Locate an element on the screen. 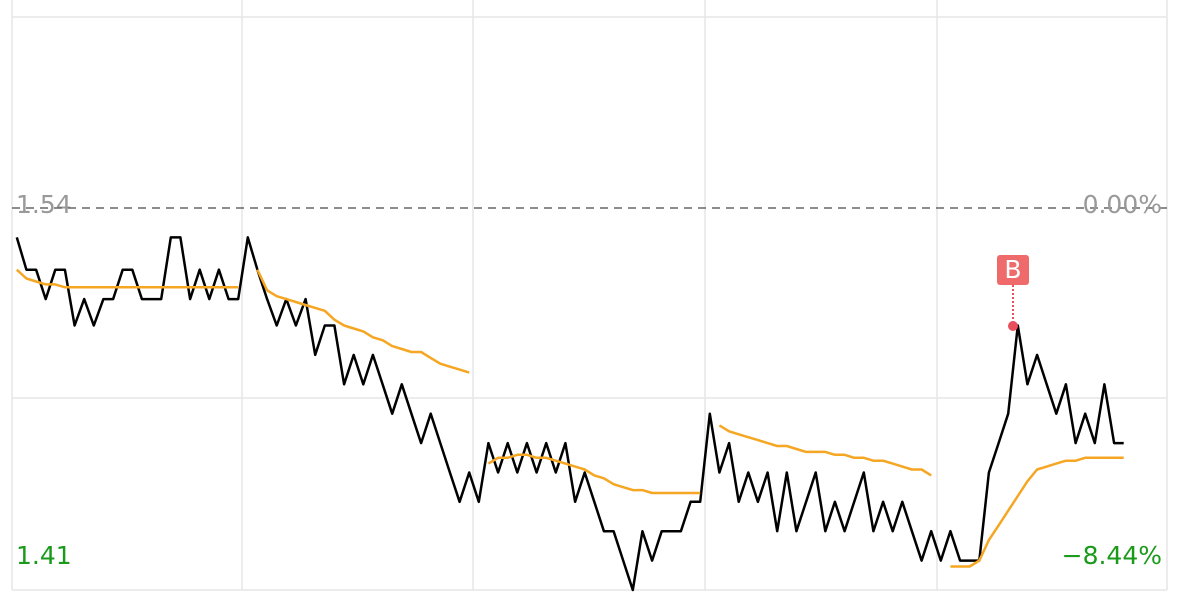  marker-label: B is located at coordinates (1012, 269).